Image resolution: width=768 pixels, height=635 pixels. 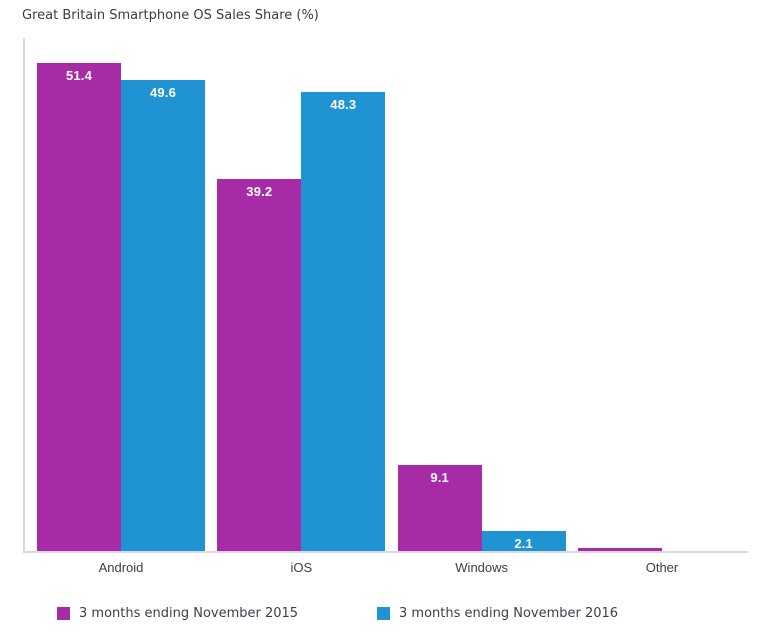 I want to click on axis-label-ios: iOS, so click(x=301, y=567).